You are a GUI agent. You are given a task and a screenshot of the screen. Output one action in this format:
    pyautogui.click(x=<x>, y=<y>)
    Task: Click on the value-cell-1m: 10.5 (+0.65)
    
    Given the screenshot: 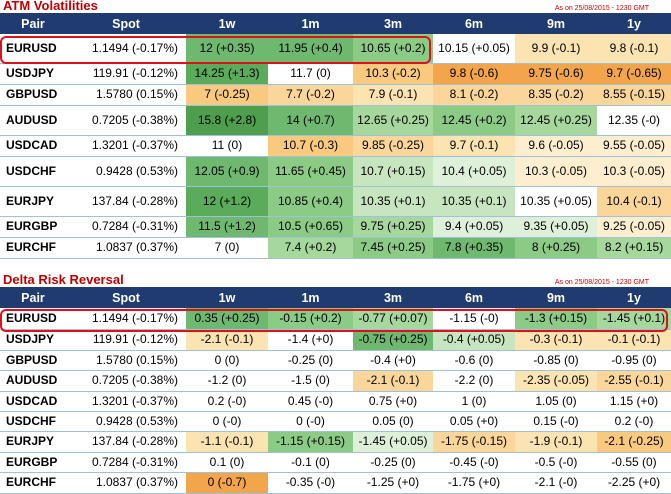 What is the action you would take?
    pyautogui.click(x=310, y=227)
    